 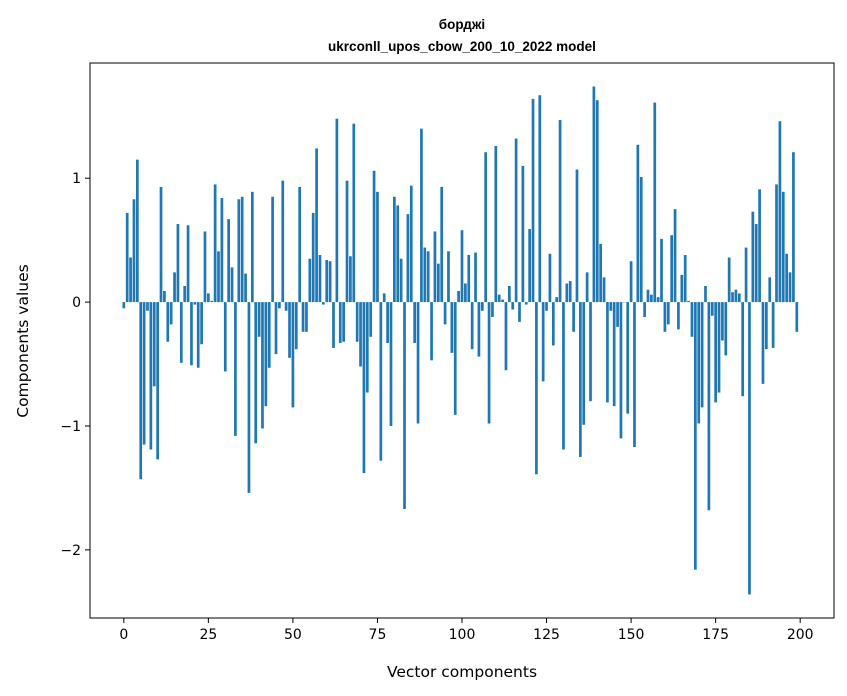 What do you see at coordinates (76, 179) in the screenshot?
I see `y-tick-label: 1` at bounding box center [76, 179].